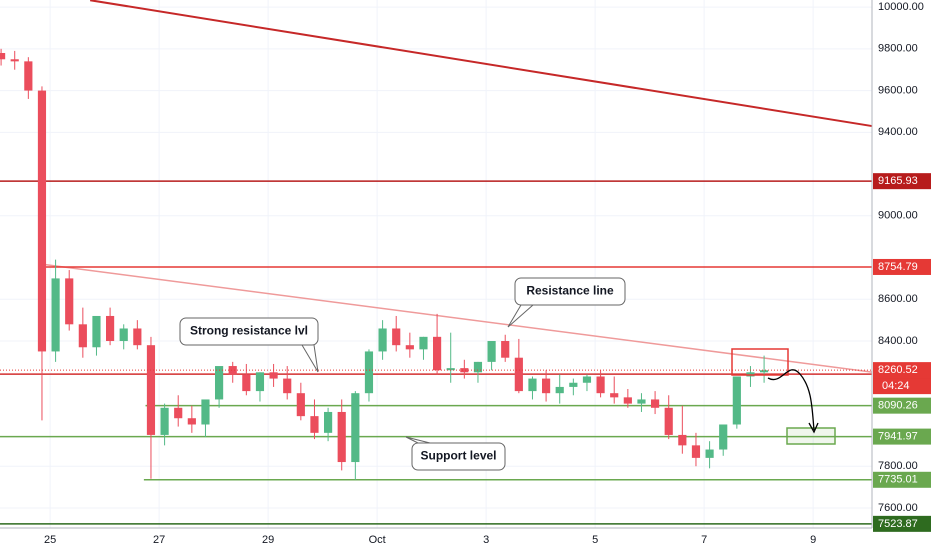 The height and width of the screenshot is (555, 932). What do you see at coordinates (595, 540) in the screenshot?
I see `x-tick-label: 5` at bounding box center [595, 540].